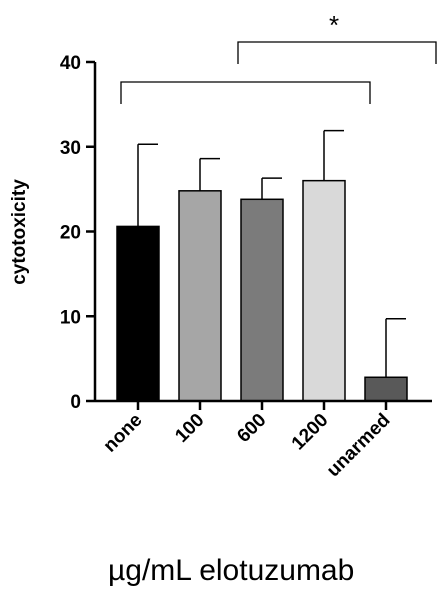  I want to click on x-tick-label: unarmed, so click(359, 446).